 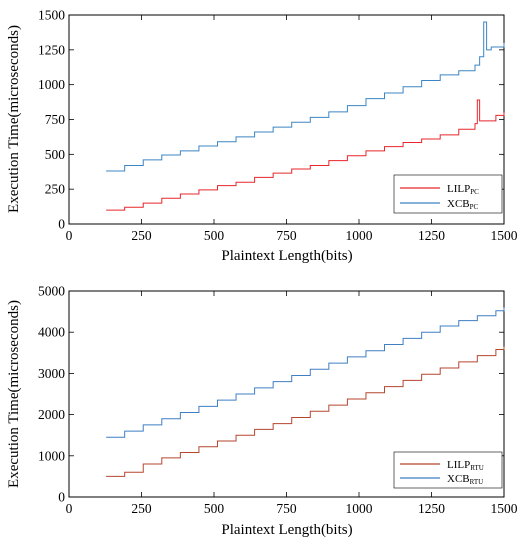 What do you see at coordinates (51, 373) in the screenshot?
I see `y-tick-label: 3000` at bounding box center [51, 373].